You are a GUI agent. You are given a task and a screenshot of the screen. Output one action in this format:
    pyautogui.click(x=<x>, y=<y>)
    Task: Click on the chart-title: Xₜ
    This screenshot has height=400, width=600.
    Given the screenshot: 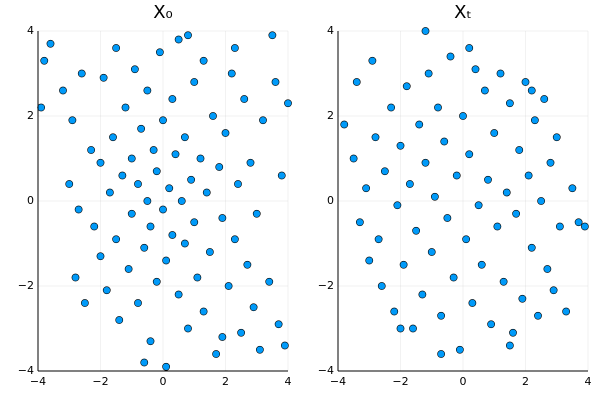 What is the action you would take?
    pyautogui.click(x=463, y=12)
    